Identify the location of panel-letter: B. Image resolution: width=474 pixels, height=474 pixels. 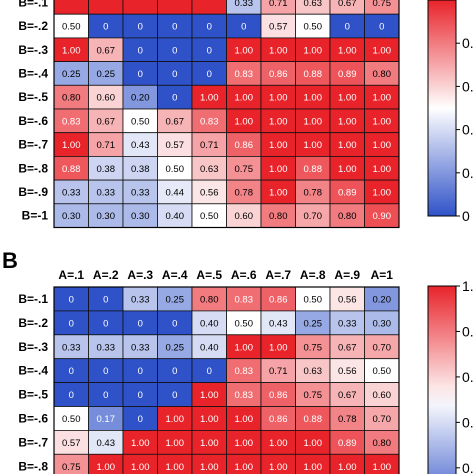
(10, 260).